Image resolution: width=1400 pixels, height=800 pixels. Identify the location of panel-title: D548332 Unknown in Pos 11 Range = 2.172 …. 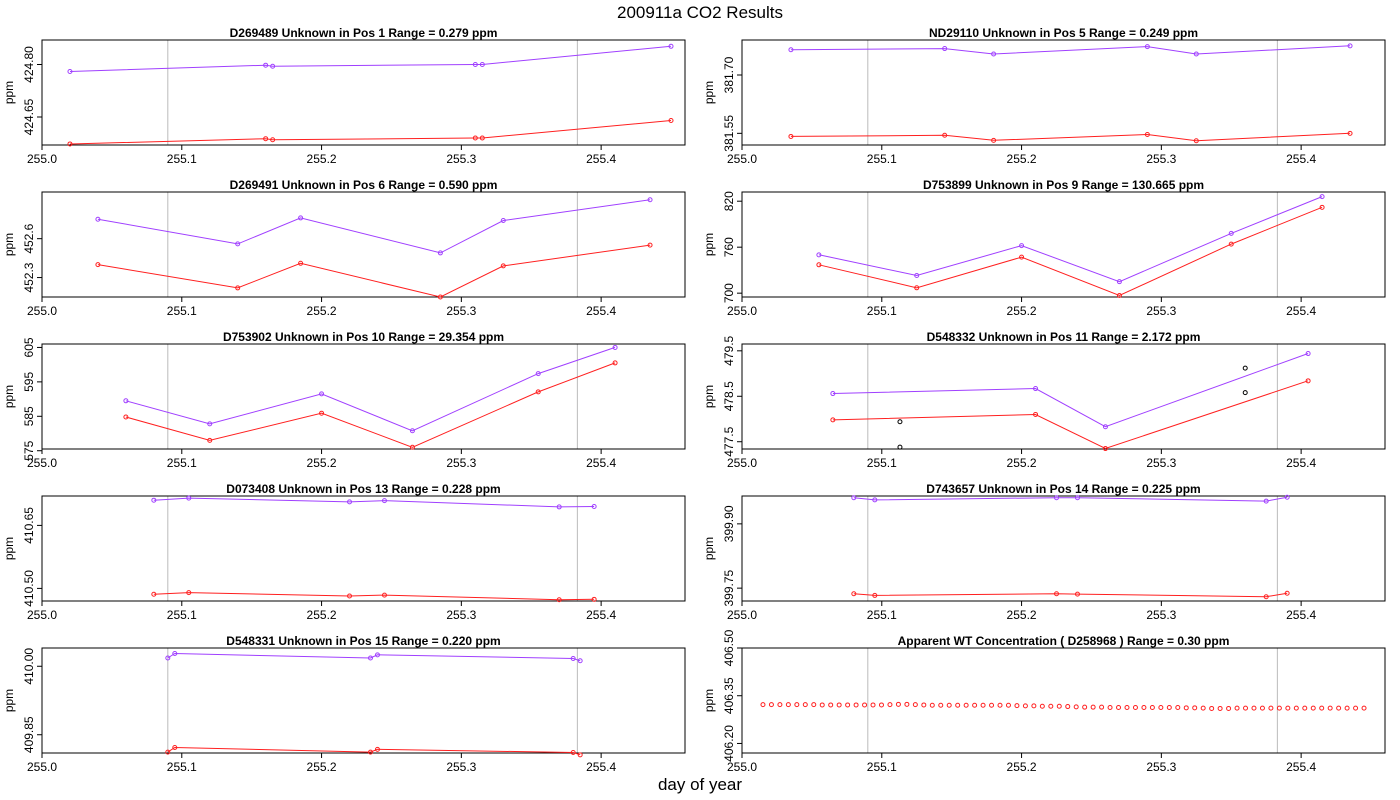
(1064, 337).